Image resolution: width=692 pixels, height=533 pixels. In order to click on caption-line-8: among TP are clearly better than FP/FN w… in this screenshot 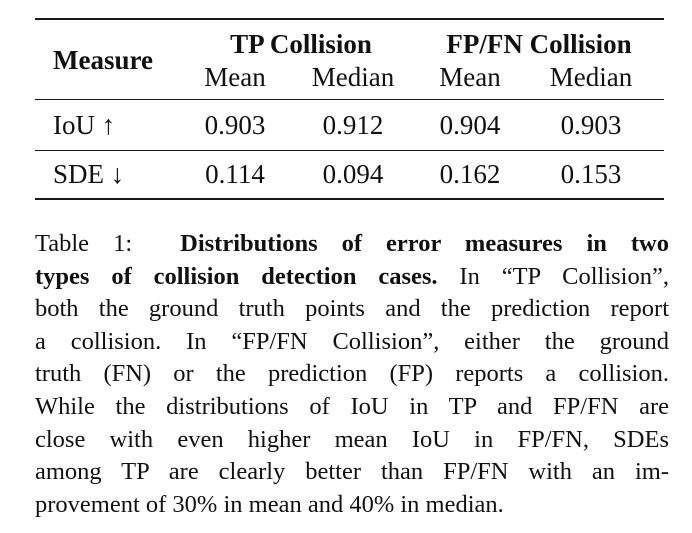, I will do `click(352, 472)`.